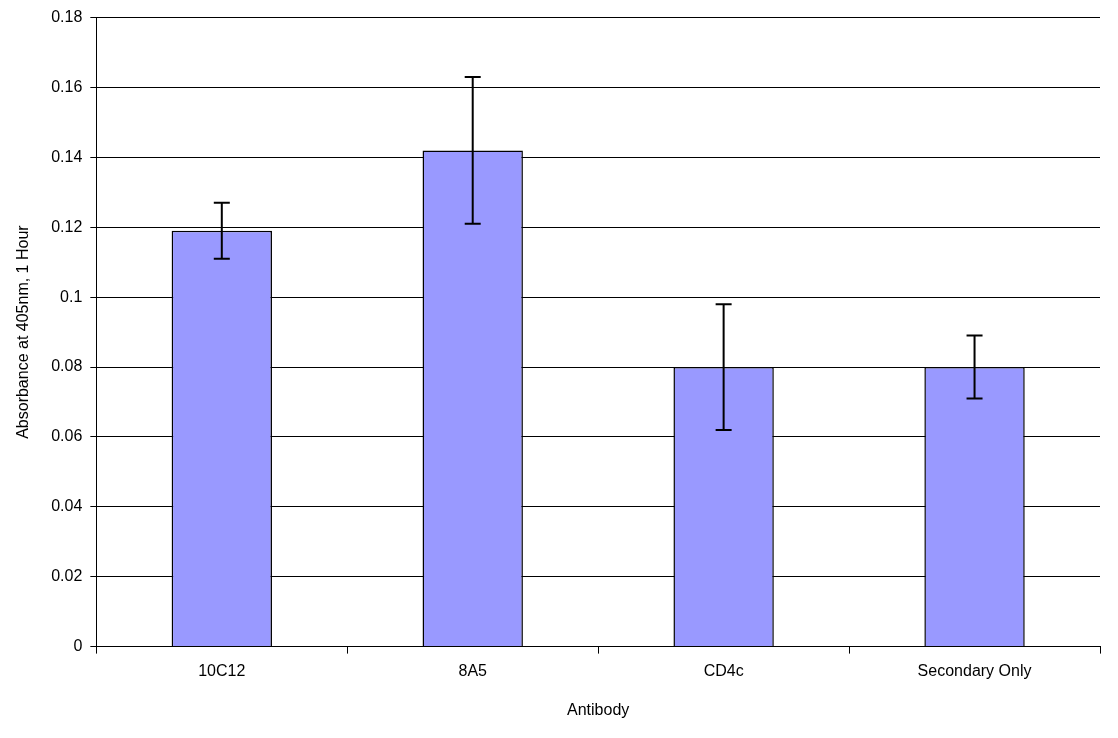 The width and height of the screenshot is (1118, 738). What do you see at coordinates (723, 670) in the screenshot?
I see `x-tick-label: CD4c` at bounding box center [723, 670].